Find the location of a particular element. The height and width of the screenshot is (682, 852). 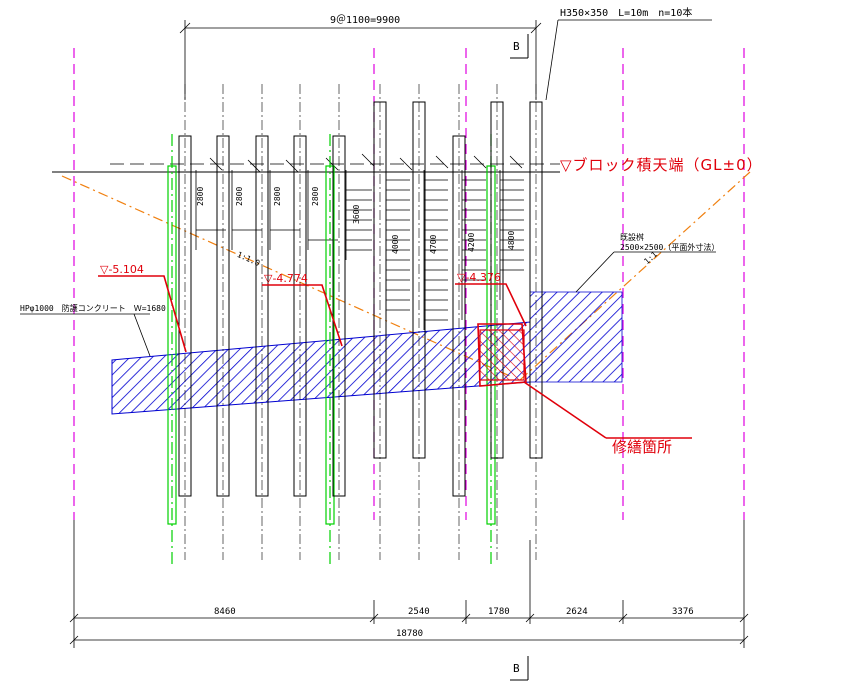

embed-length-2: 2800 is located at coordinates (239, 196).